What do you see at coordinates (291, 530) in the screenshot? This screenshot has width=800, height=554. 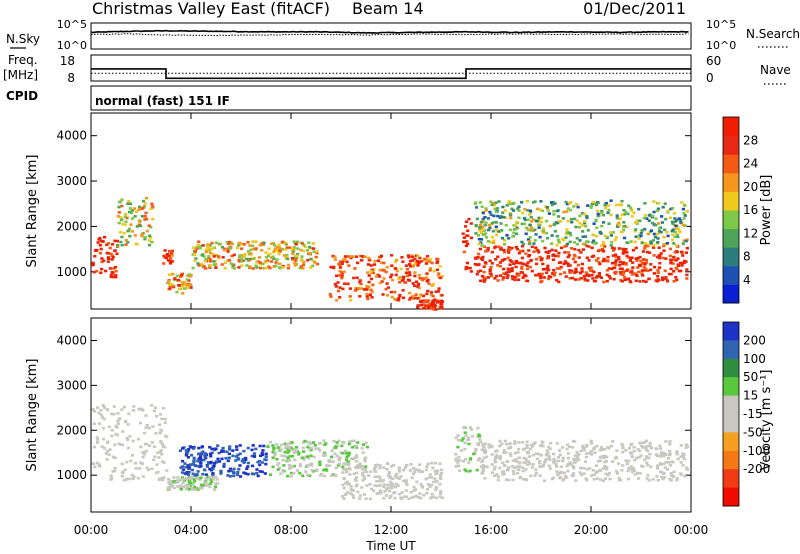 I see `time-xtick-label: 08:00` at bounding box center [291, 530].